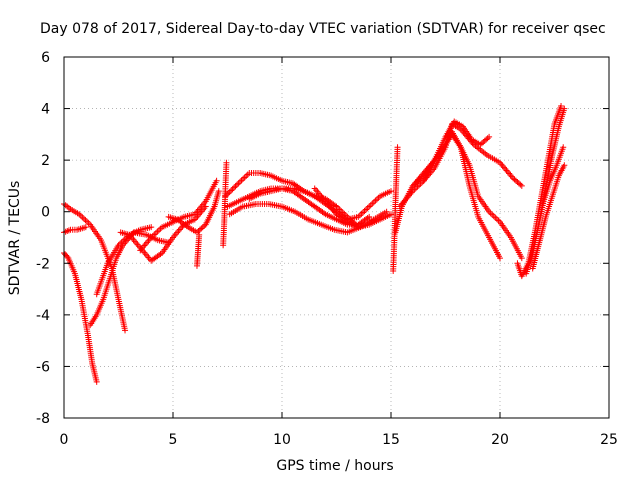 This screenshot has height=480, width=640. Describe the element at coordinates (75, 230) in the screenshot. I see `series-arc-c` at that location.